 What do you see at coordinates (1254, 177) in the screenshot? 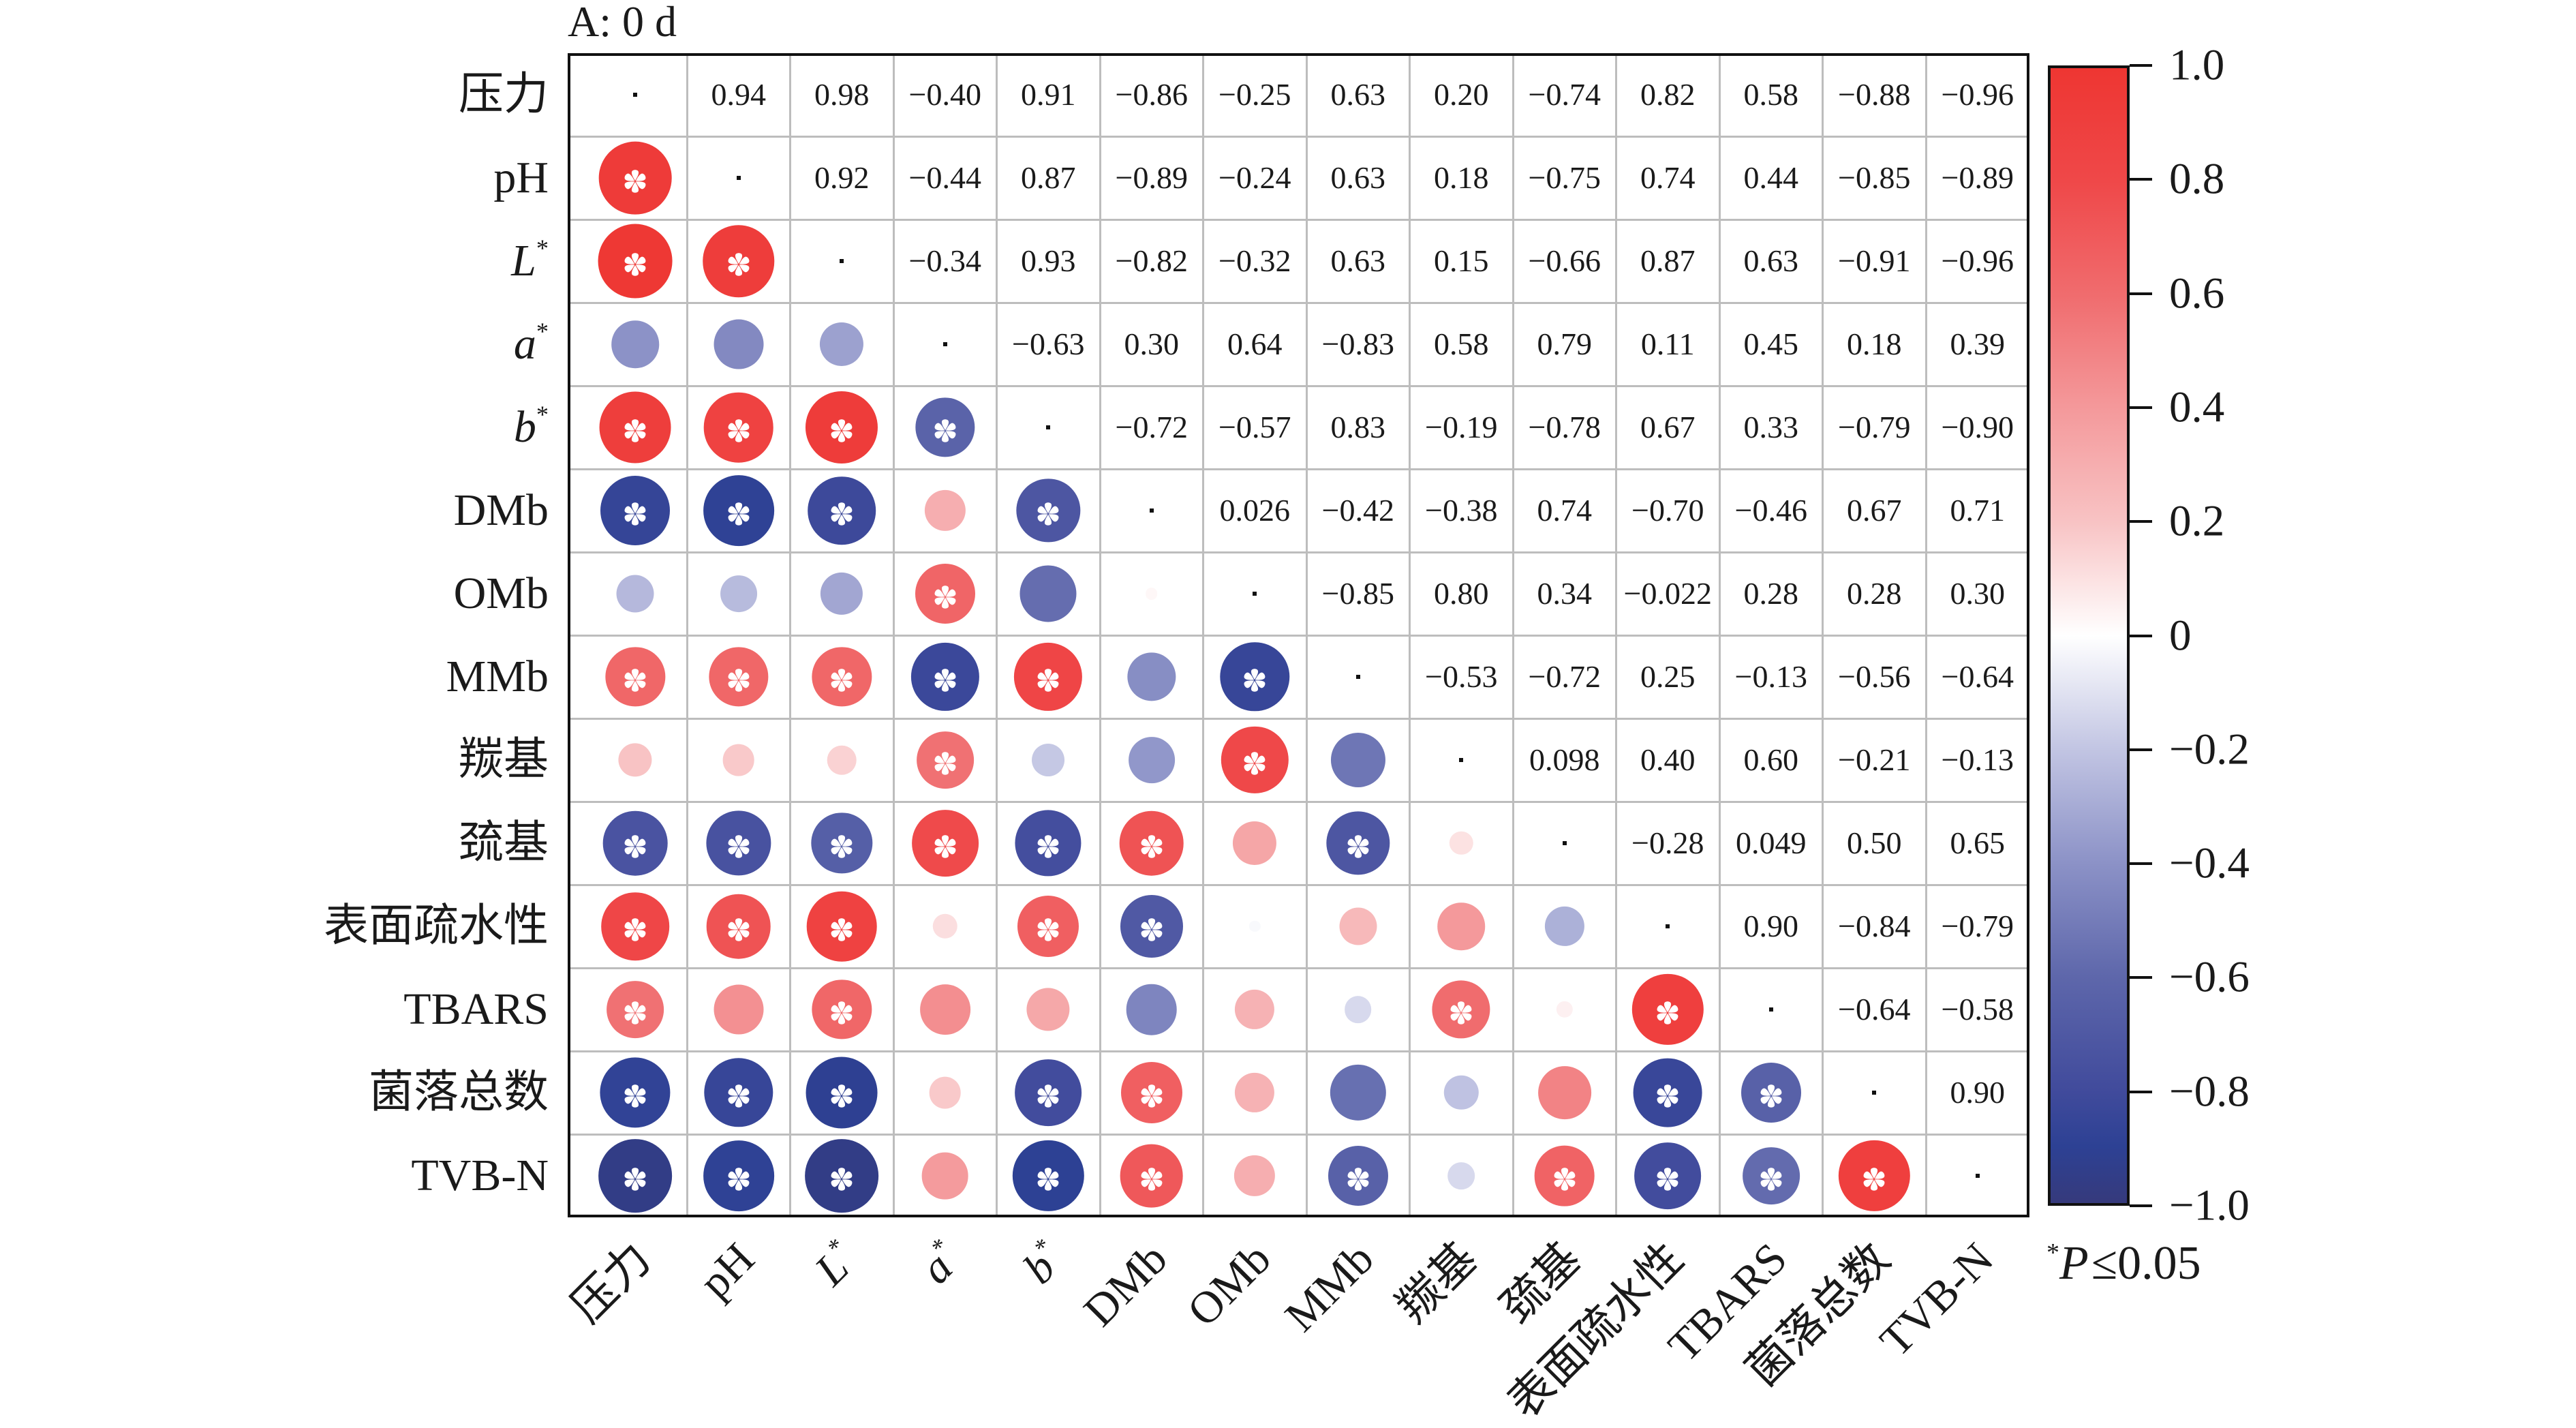
I see `correlation-value: −0.24` at bounding box center [1254, 177].